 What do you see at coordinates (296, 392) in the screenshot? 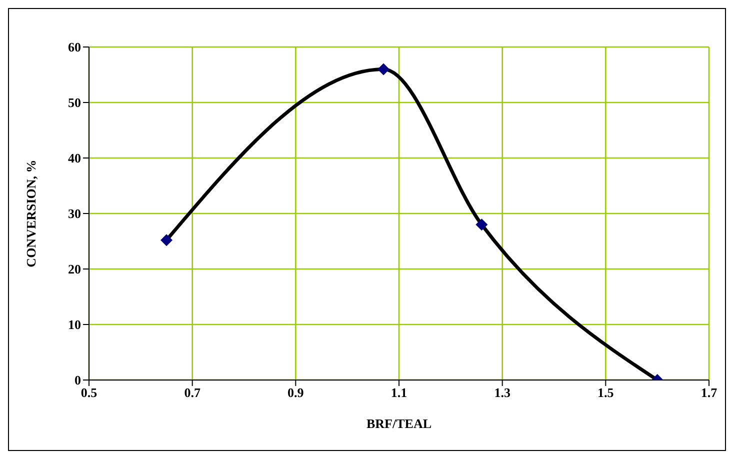
I see `x-tick-label: 0.9` at bounding box center [296, 392].